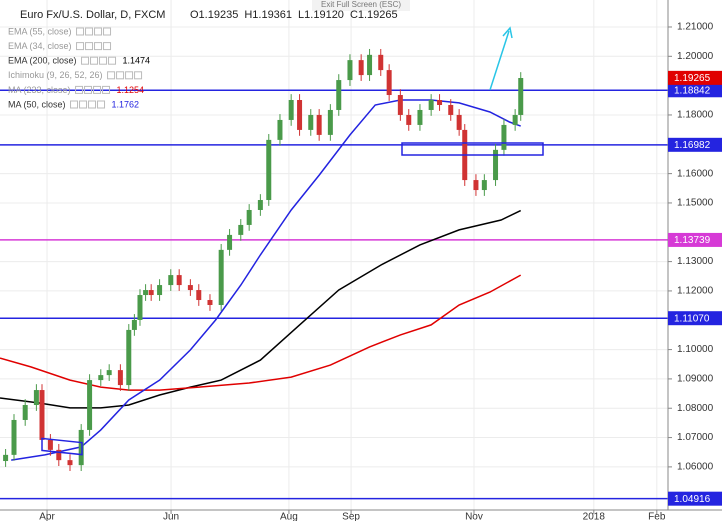 Image resolution: width=722 pixels, height=521 pixels. Describe the element at coordinates (131, 90) in the screenshot. I see `legend-value: 1.1254` at that location.